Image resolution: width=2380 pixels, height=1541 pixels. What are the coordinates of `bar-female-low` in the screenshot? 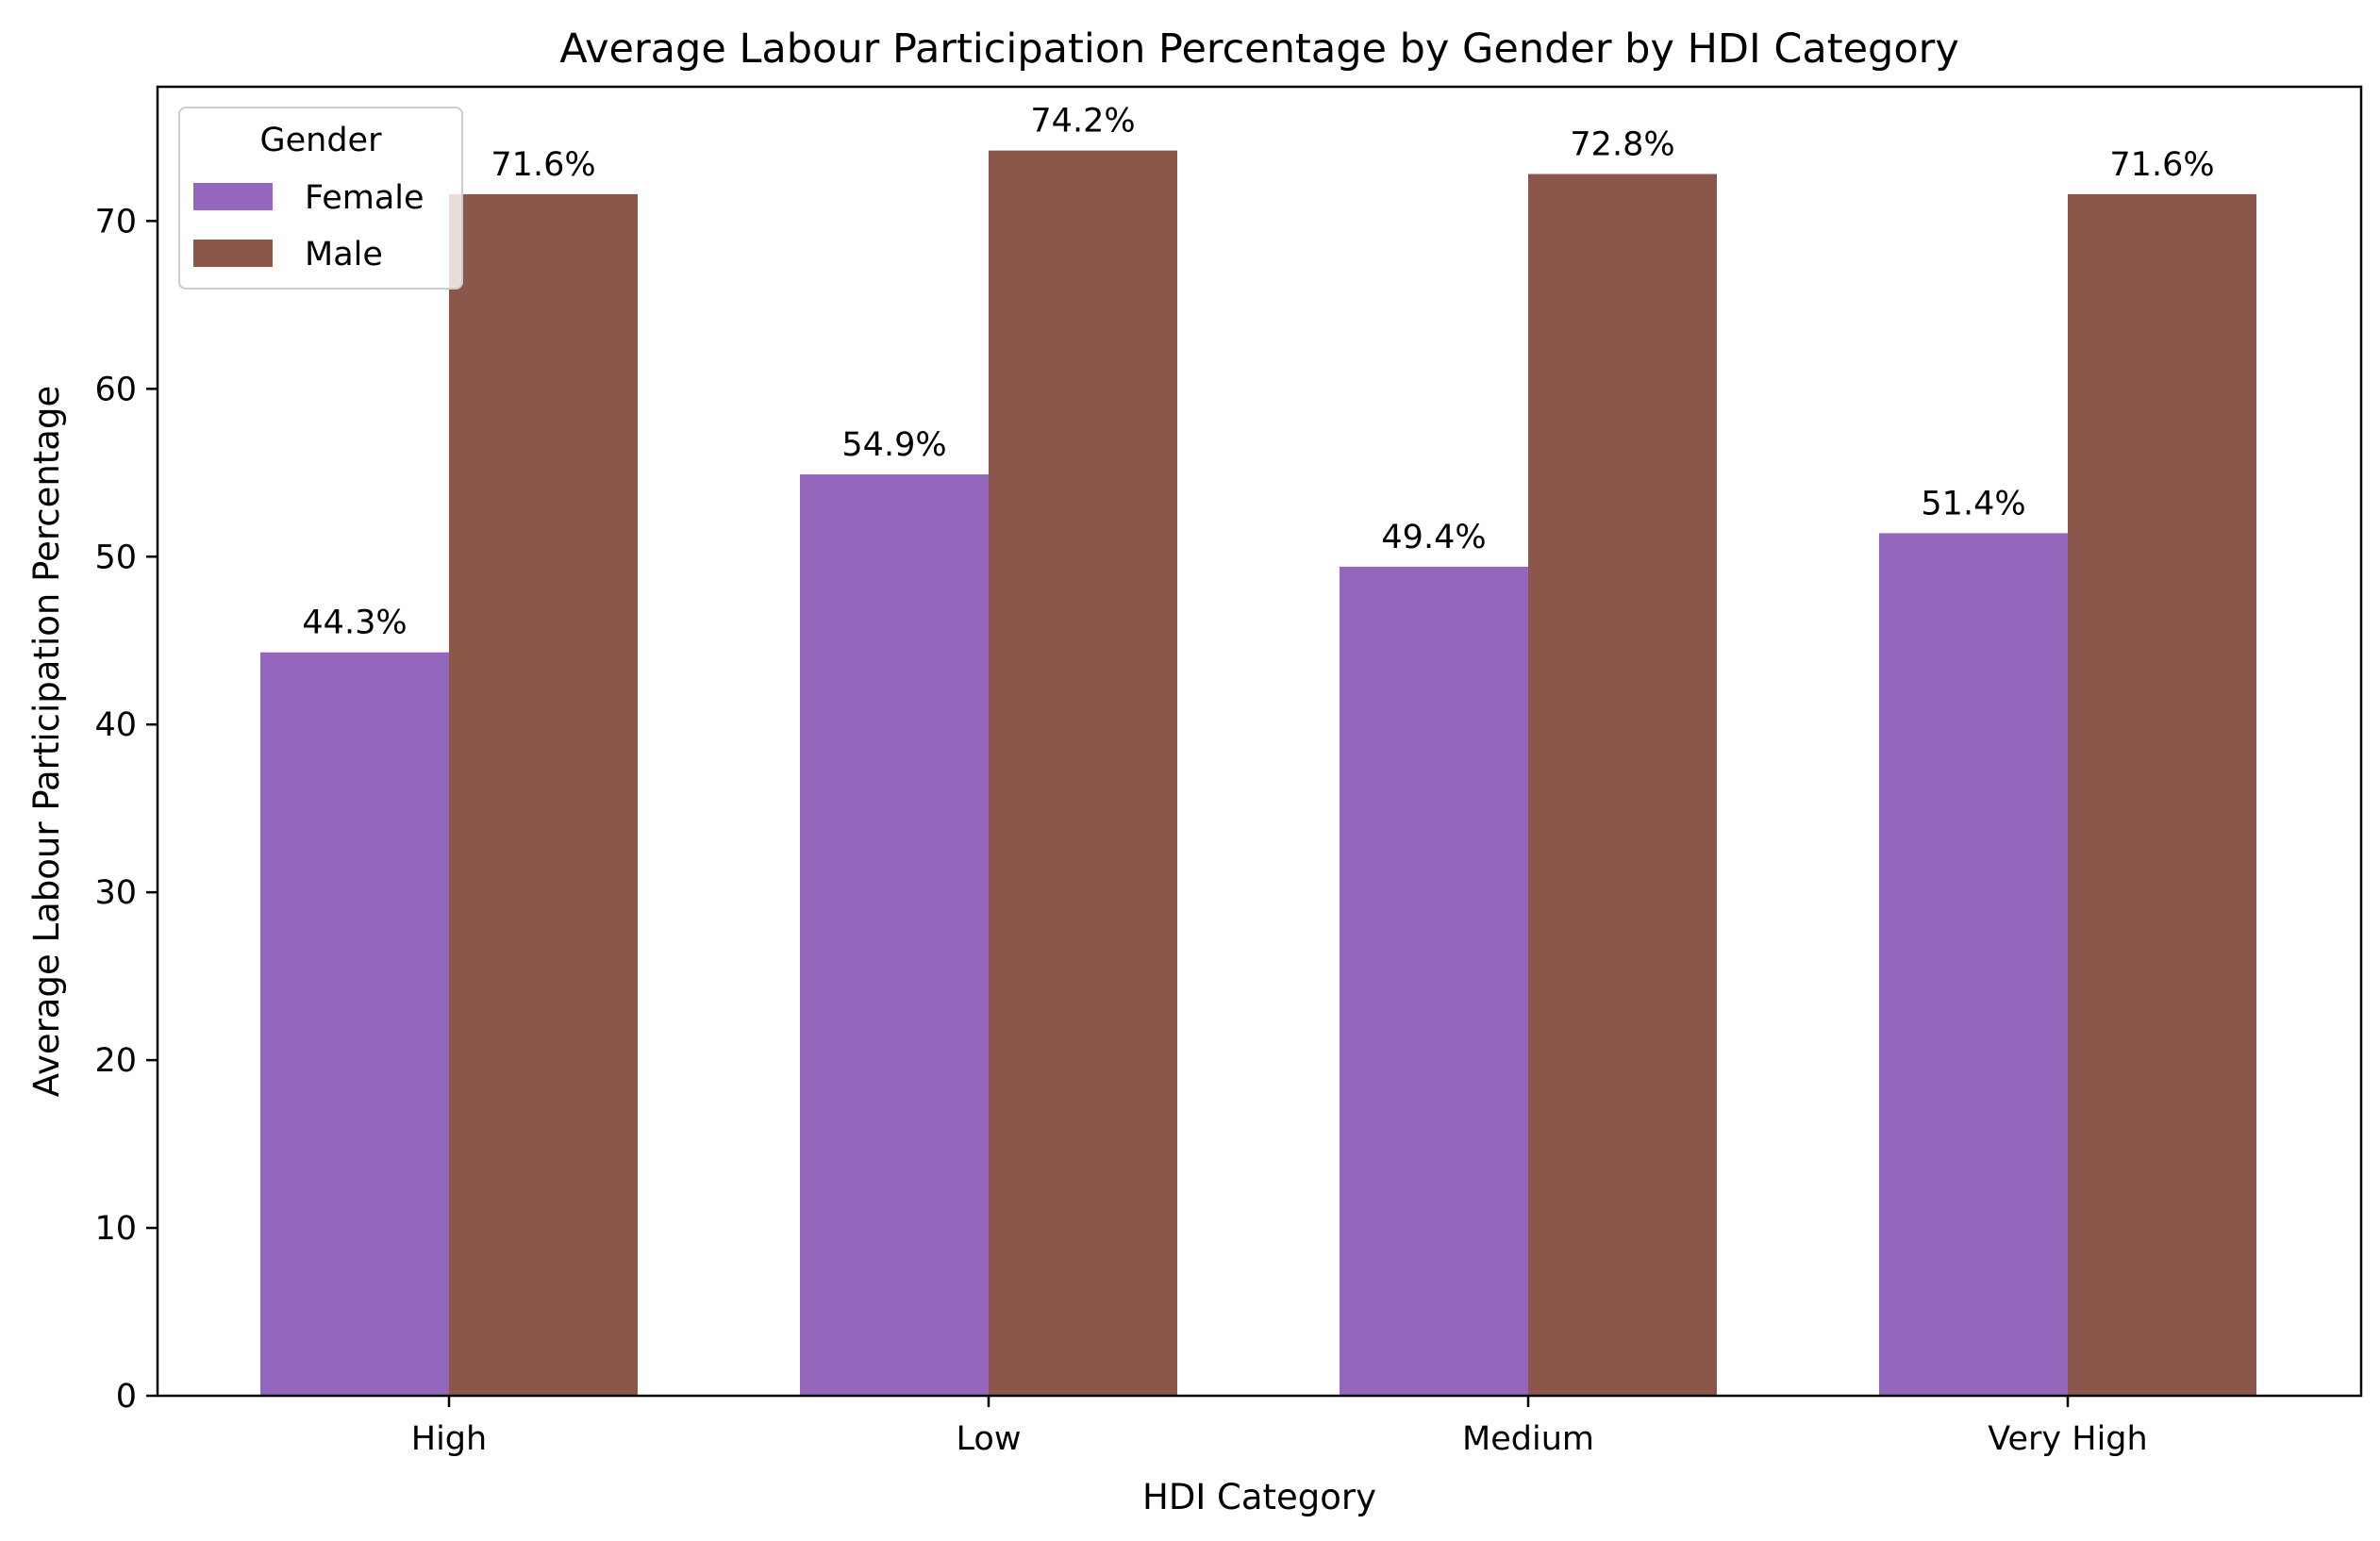 It's located at (895, 935).